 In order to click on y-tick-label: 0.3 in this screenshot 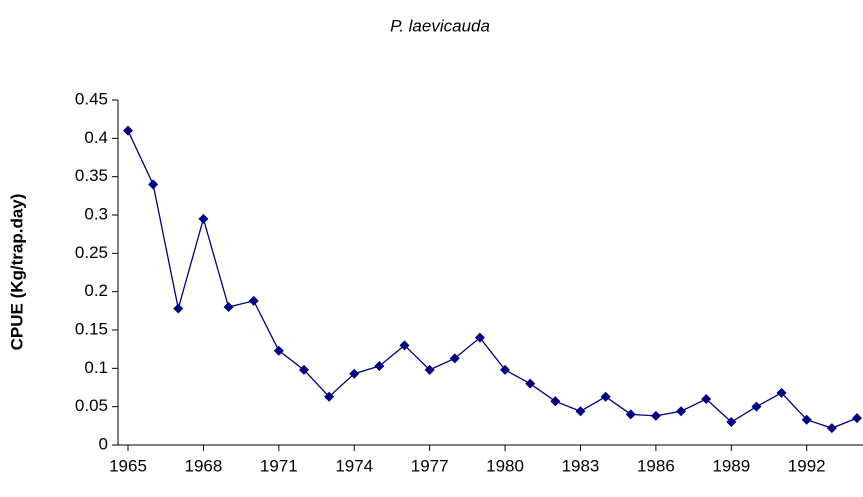, I will do `click(96, 213)`.